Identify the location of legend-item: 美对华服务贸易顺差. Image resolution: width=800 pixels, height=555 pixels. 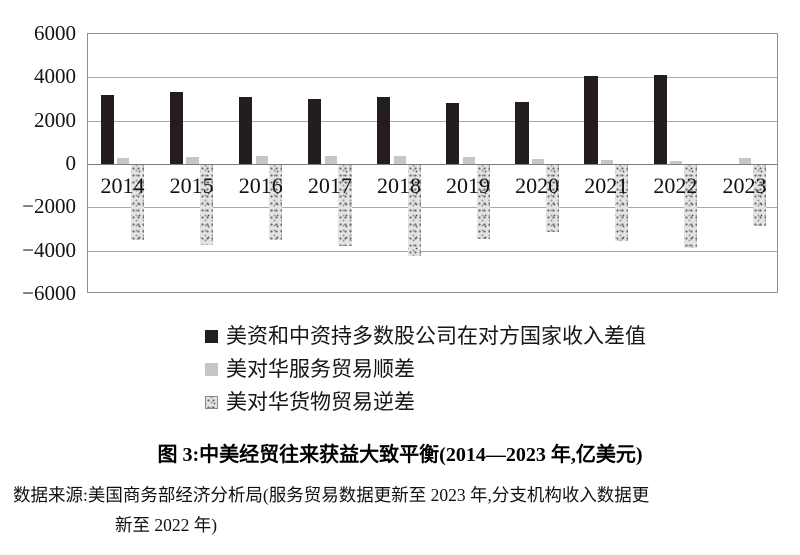
(425, 369).